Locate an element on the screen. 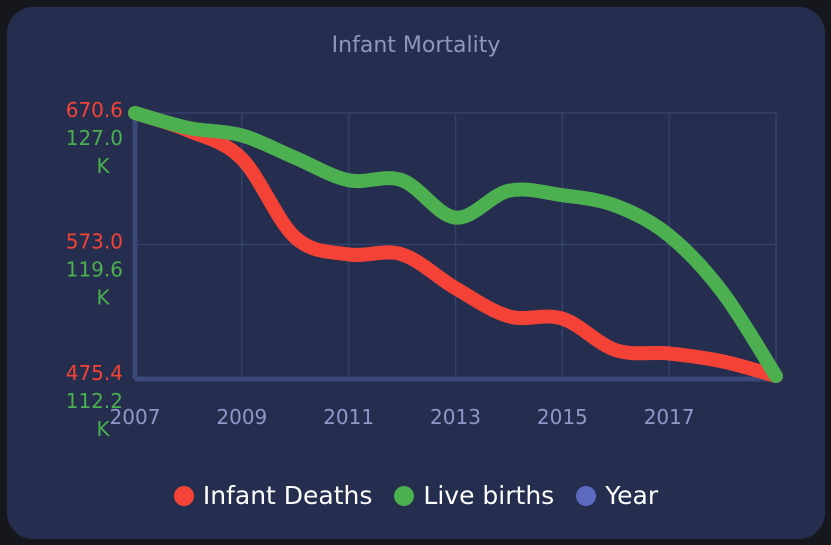 The image size is (831, 545). y-tick-label-infant-deaths: 573.0 is located at coordinates (94, 242).